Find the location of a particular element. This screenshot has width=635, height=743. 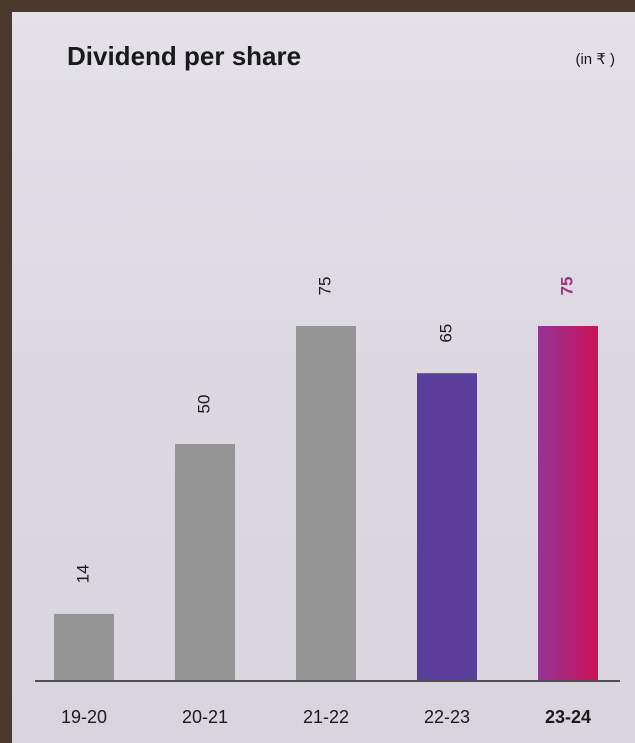

value-label: 50 is located at coordinates (203, 404).